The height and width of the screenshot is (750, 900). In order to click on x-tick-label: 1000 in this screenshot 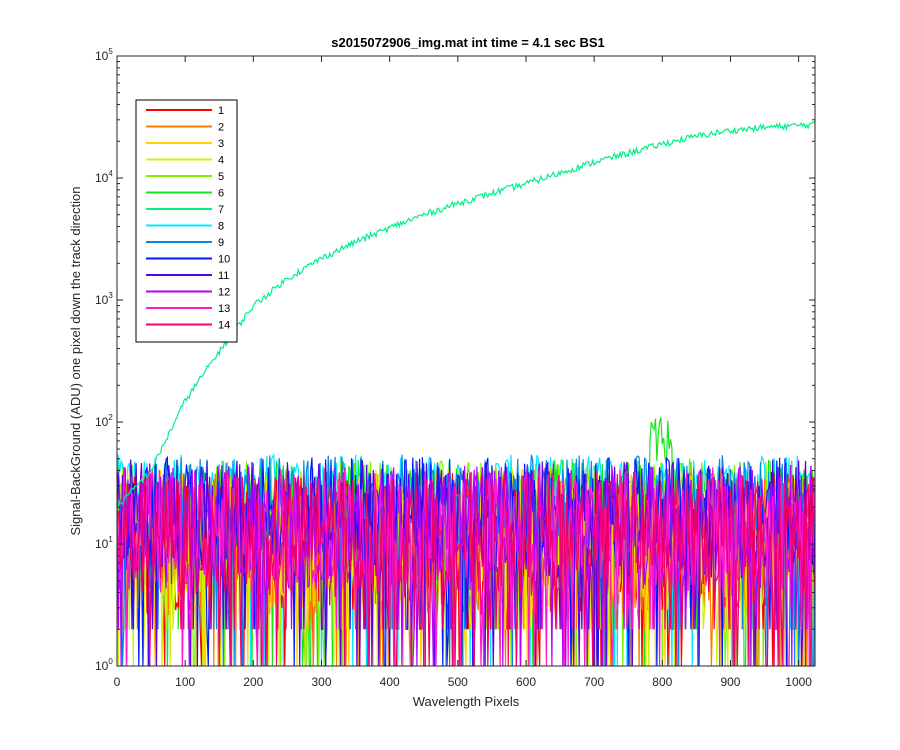, I will do `click(798, 682)`.